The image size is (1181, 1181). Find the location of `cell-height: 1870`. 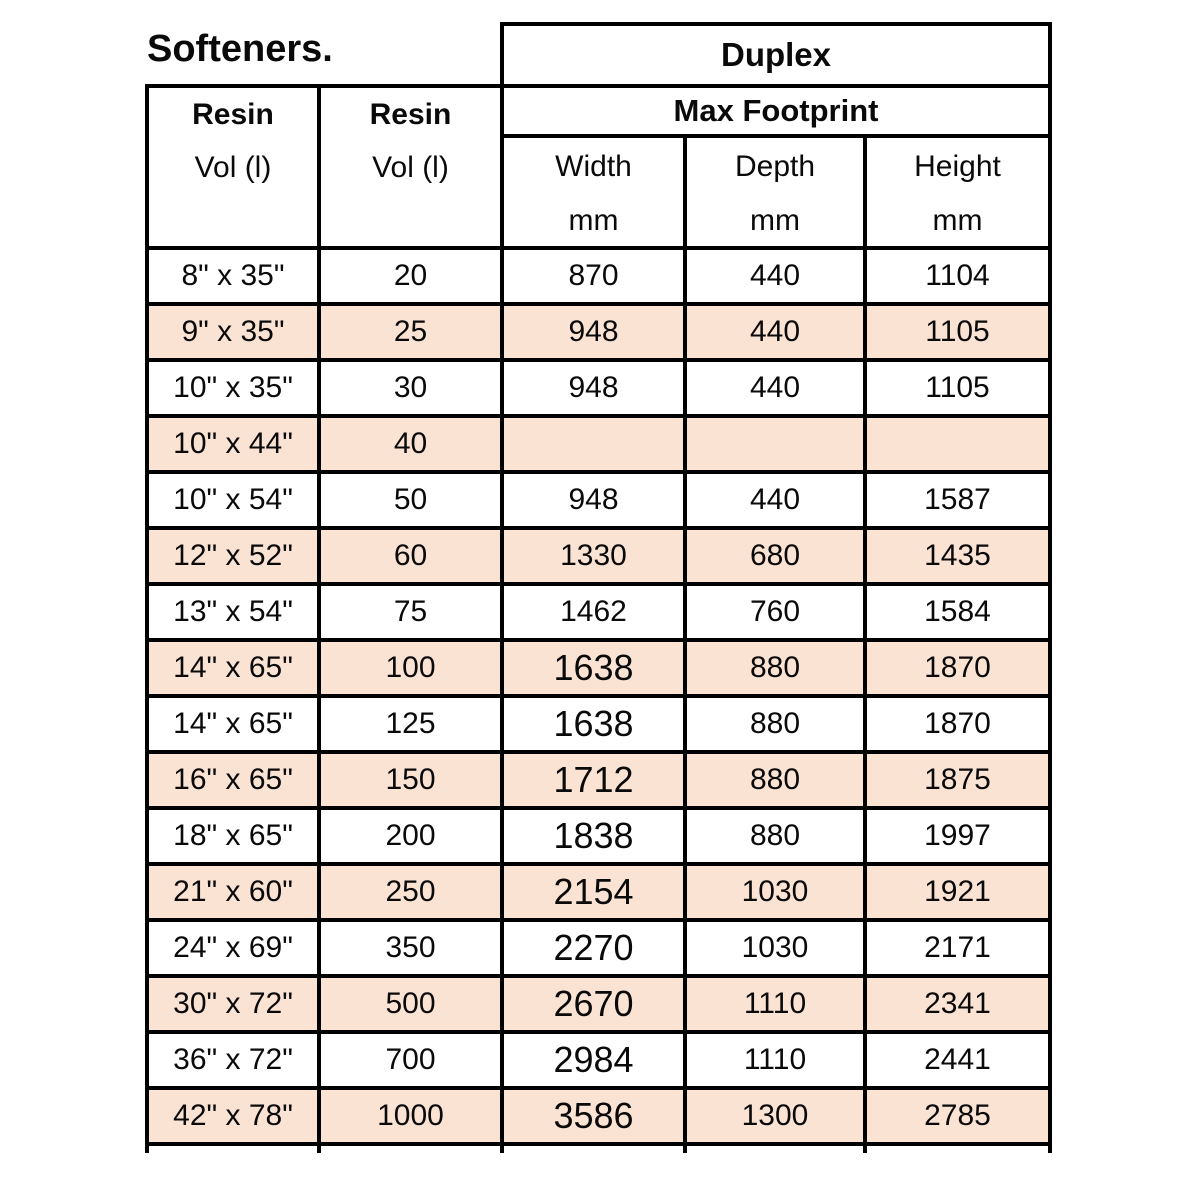

cell-height: 1870 is located at coordinates (957, 724).